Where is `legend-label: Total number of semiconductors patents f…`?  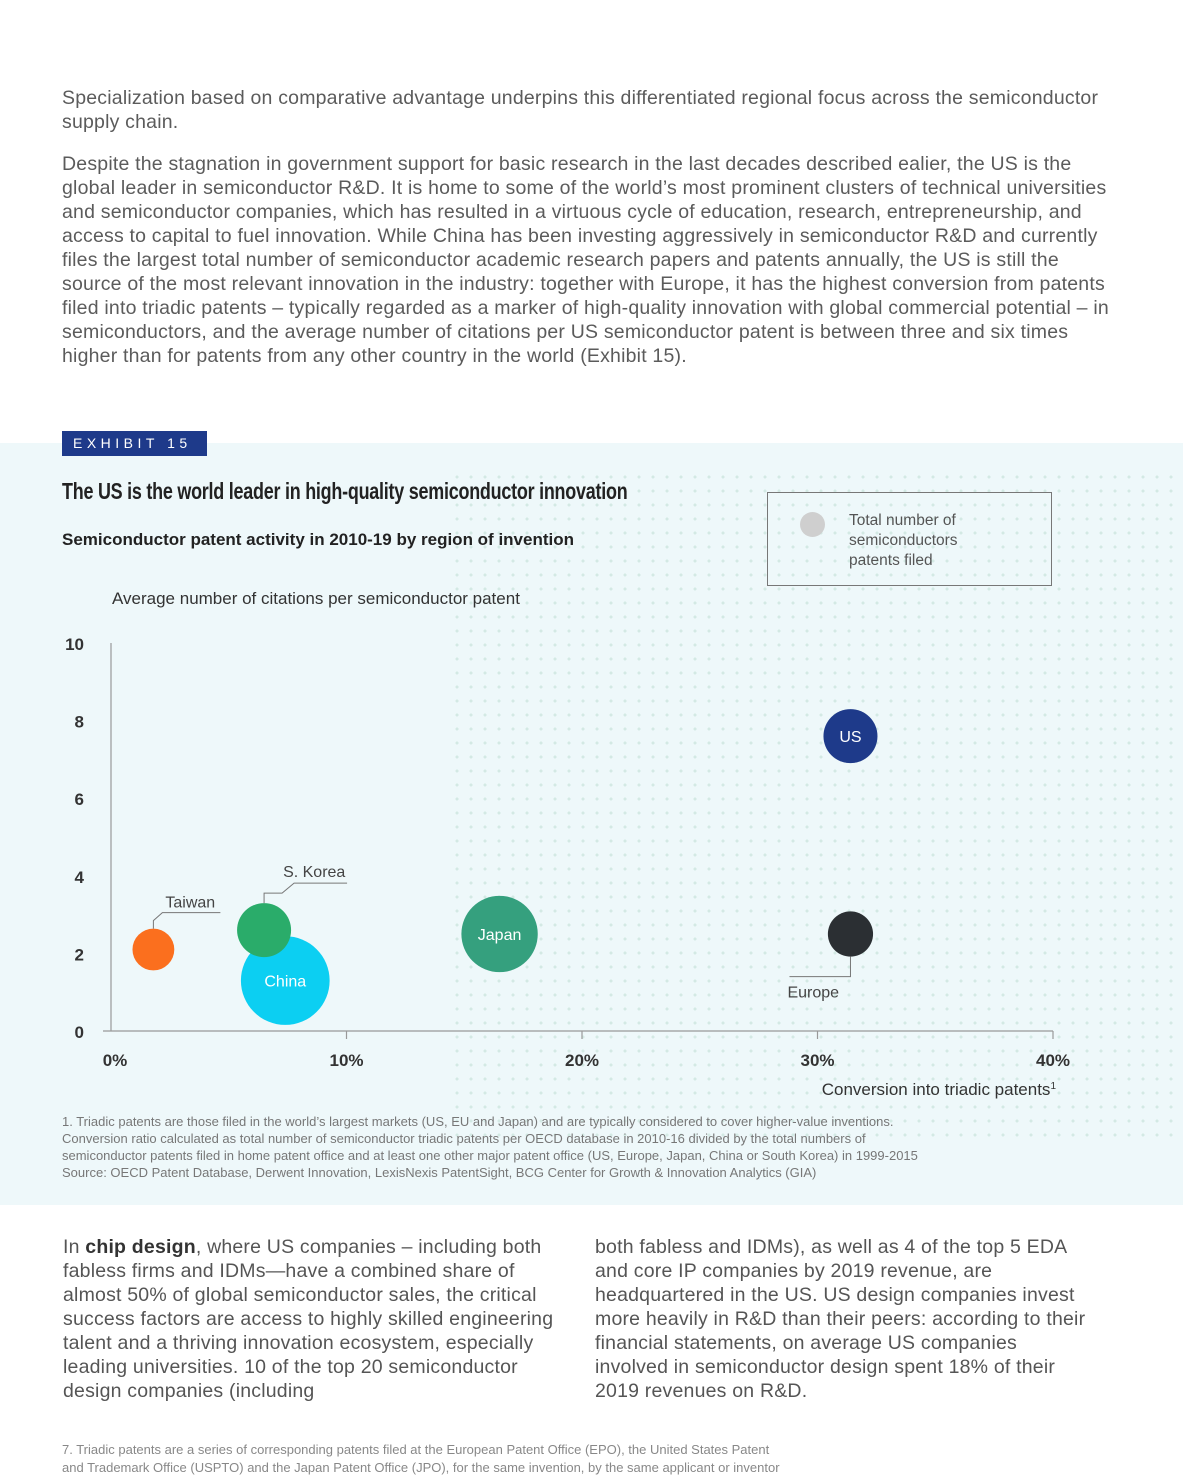 legend-label: Total number of semiconductors patents f… is located at coordinates (903, 540).